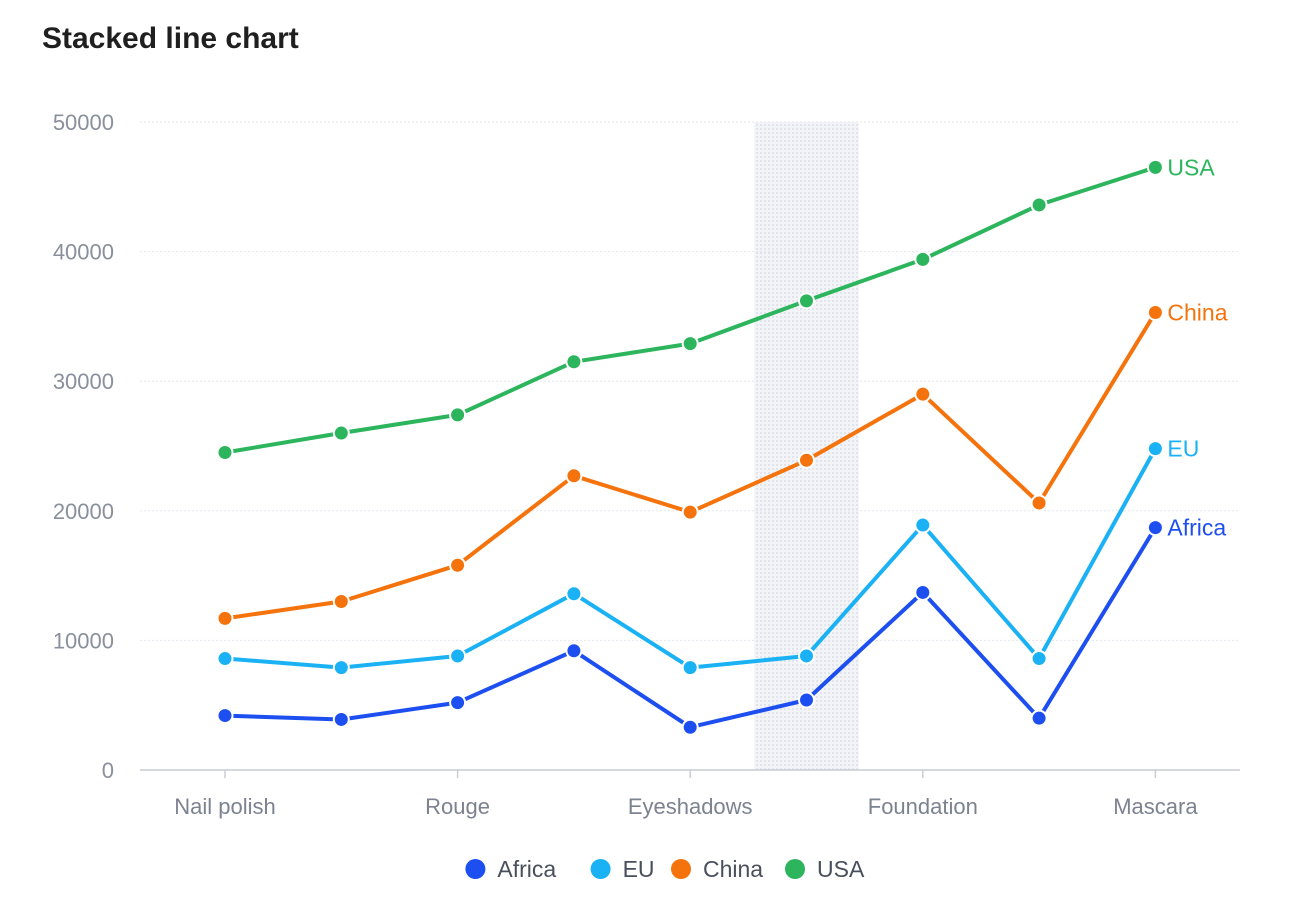 This screenshot has height=904, width=1316. Describe the element at coordinates (622, 869) in the screenshot. I see `legend-item-eu: EU` at that location.